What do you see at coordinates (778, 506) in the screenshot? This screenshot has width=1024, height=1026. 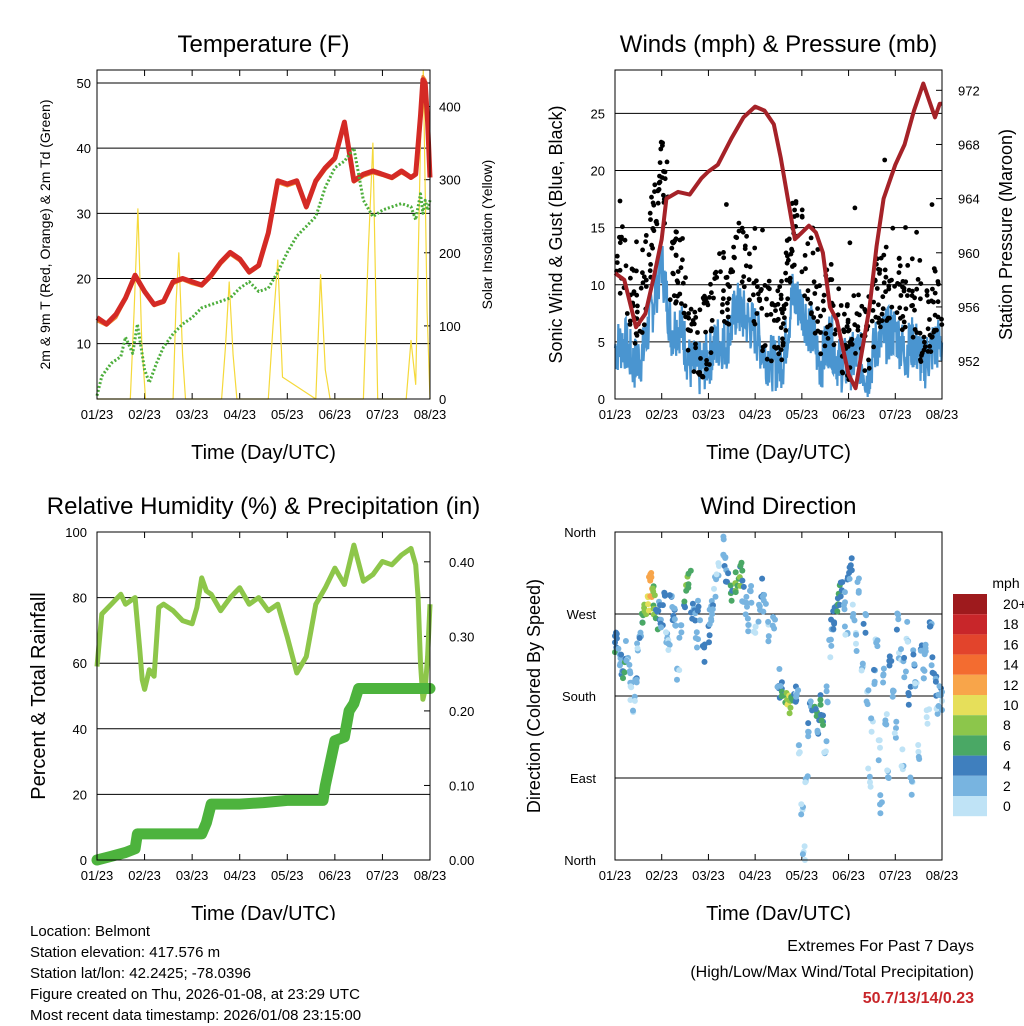 I see `panel-title: Wind Direction` at bounding box center [778, 506].